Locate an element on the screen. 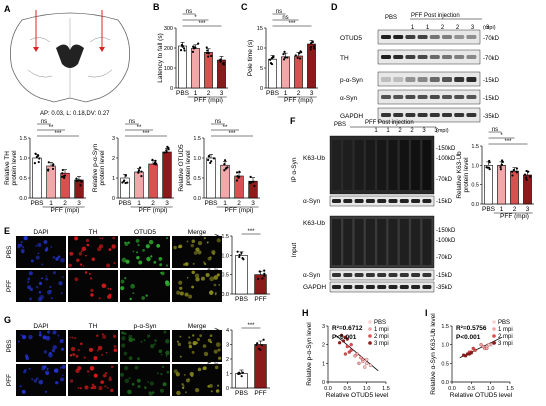  input-syn-label: α-Syn is located at coordinates (312, 275).